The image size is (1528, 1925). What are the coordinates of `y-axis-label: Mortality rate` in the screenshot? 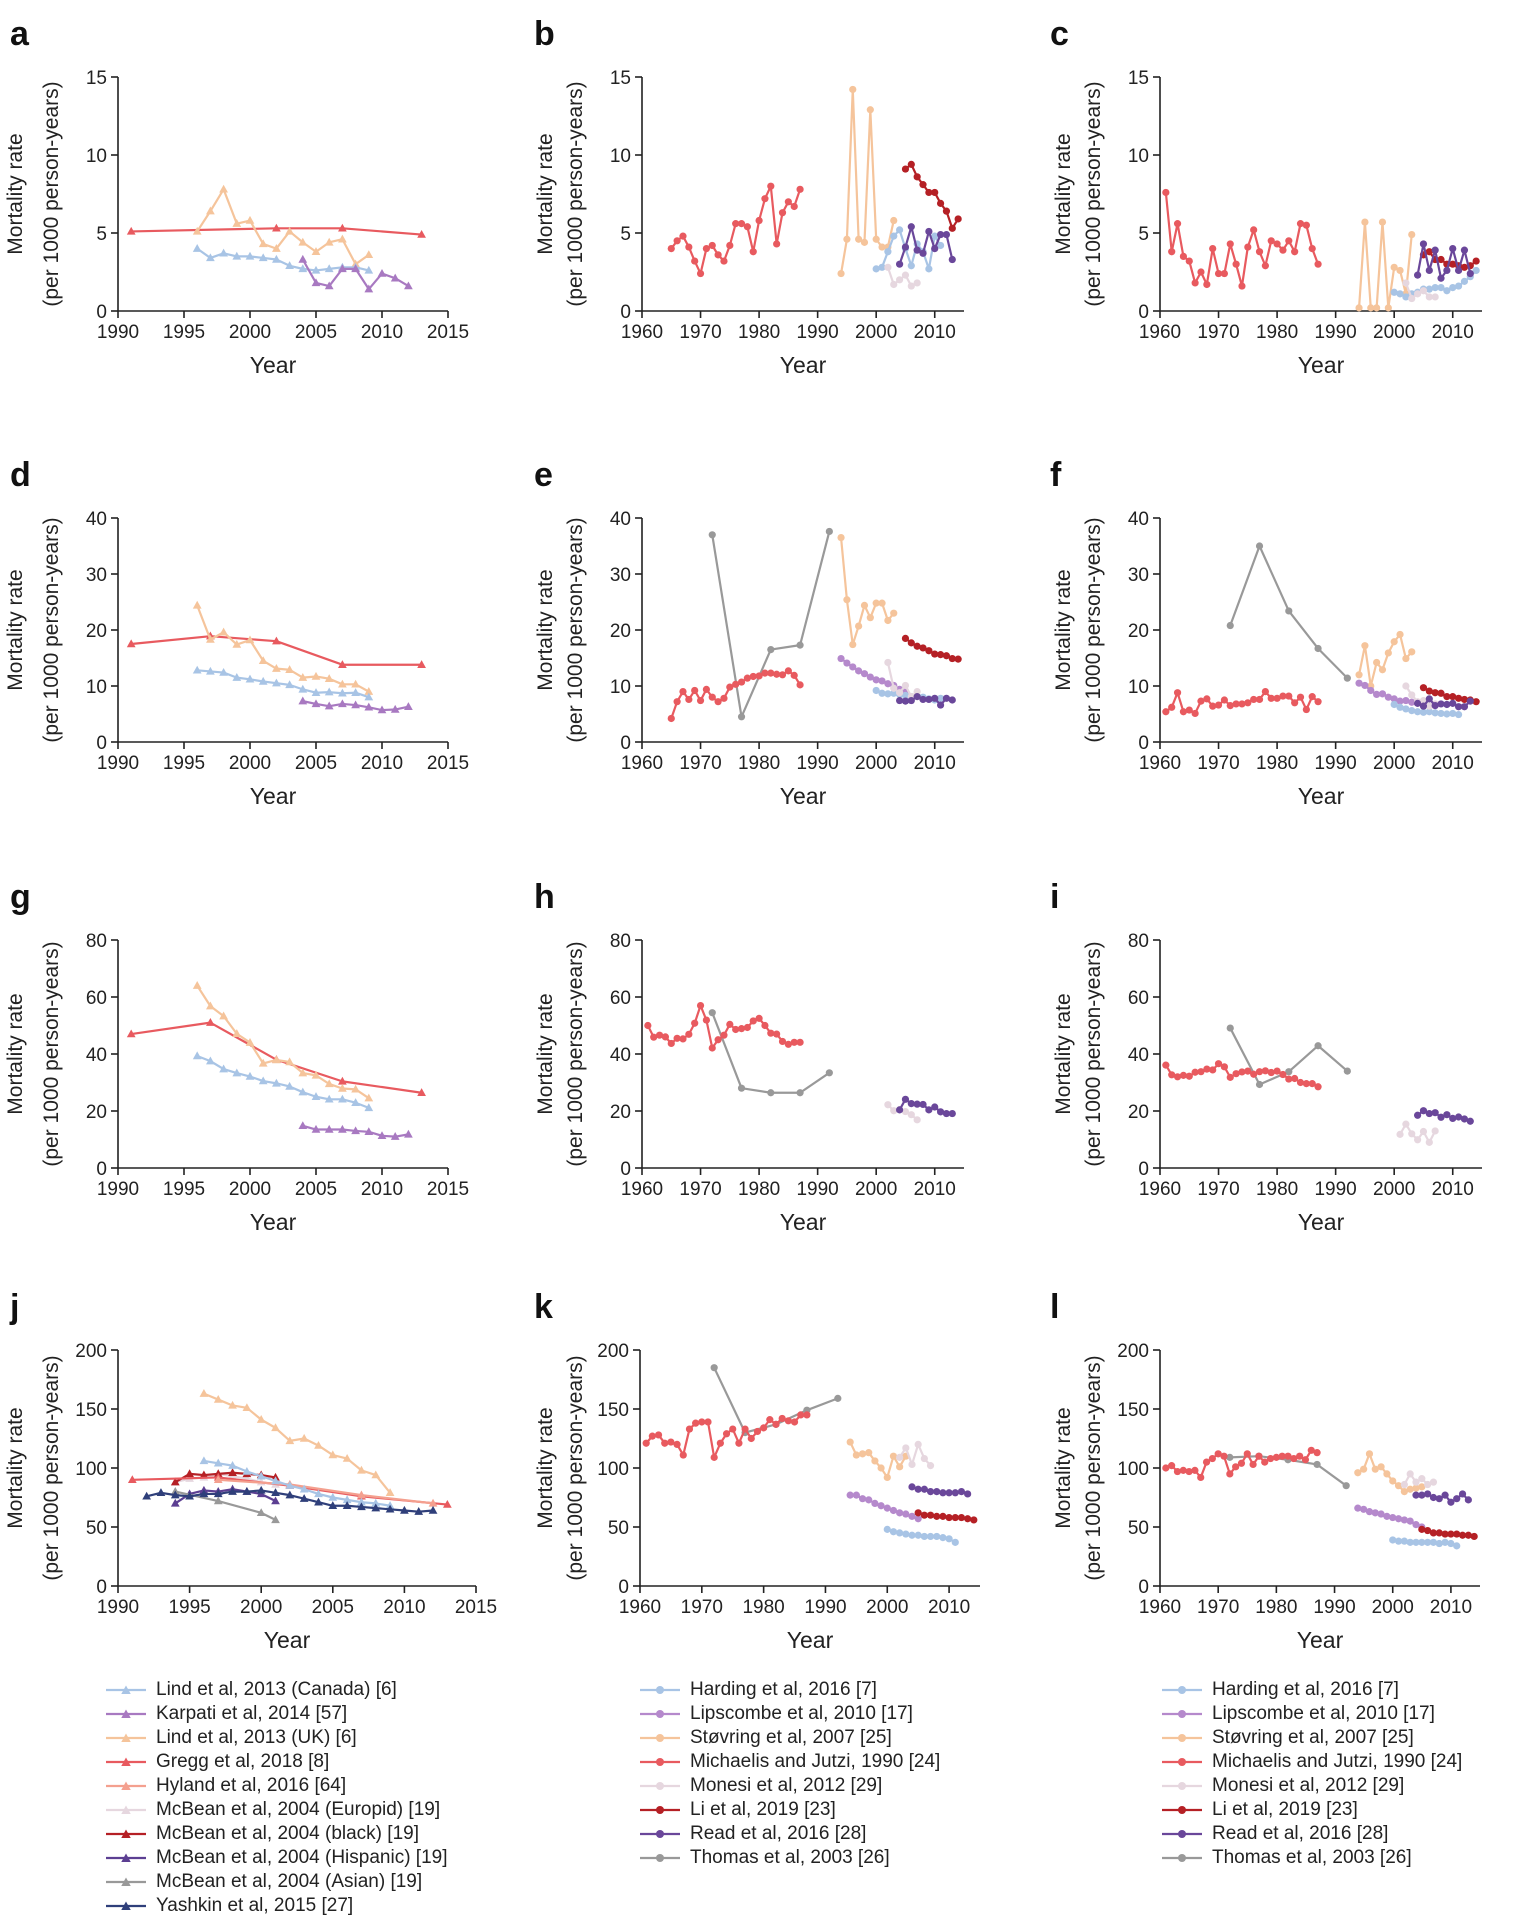 It's located at (1063, 1467).